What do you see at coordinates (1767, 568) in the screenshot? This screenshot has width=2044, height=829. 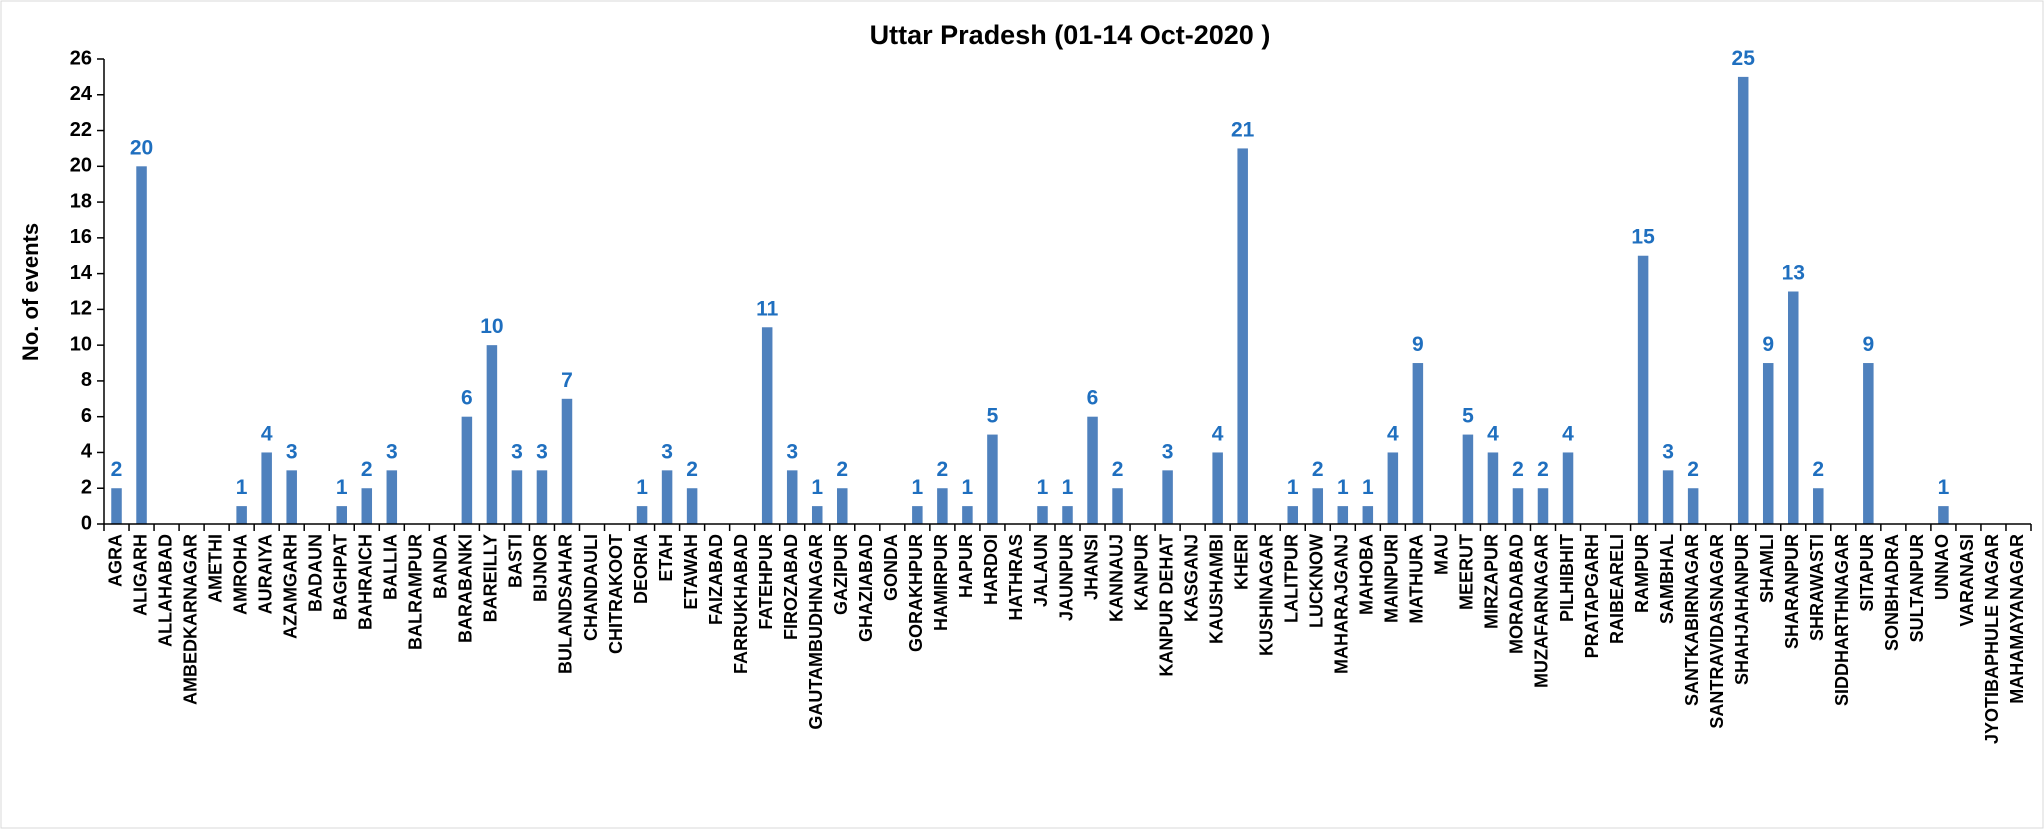 I see `x-tick-label: SHAMLI` at bounding box center [1767, 568].